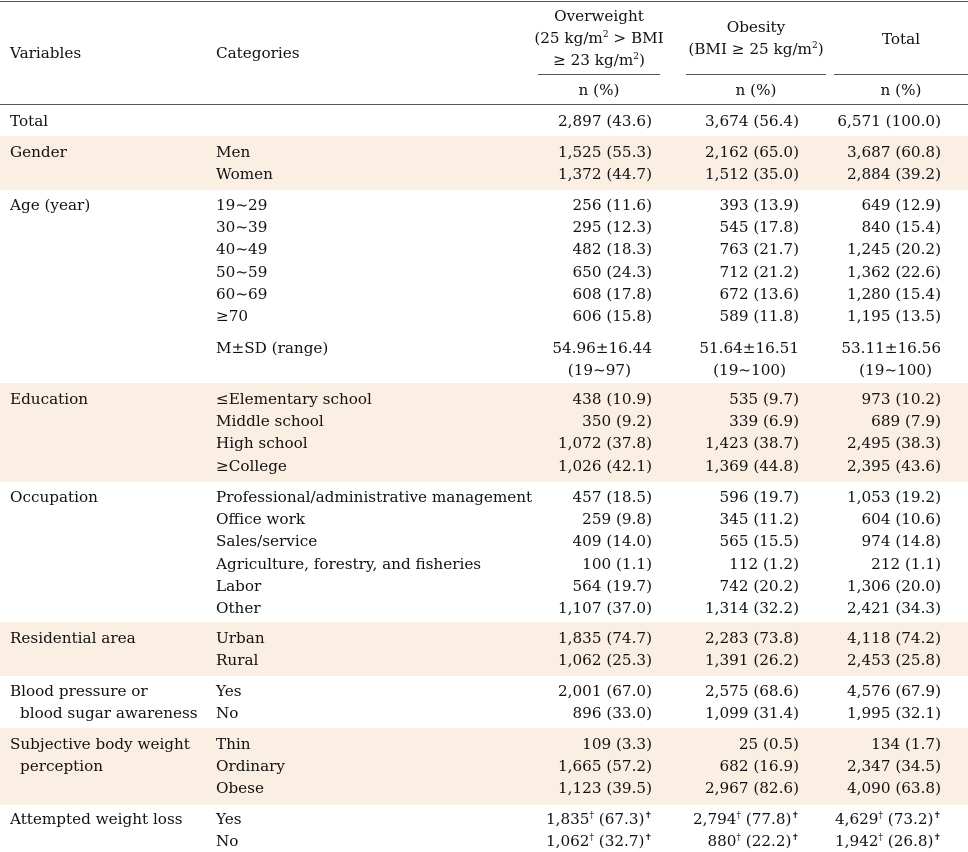  Describe the element at coordinates (894, 497) in the screenshot. I see `cell-total: 1,053 (19.2)` at that location.